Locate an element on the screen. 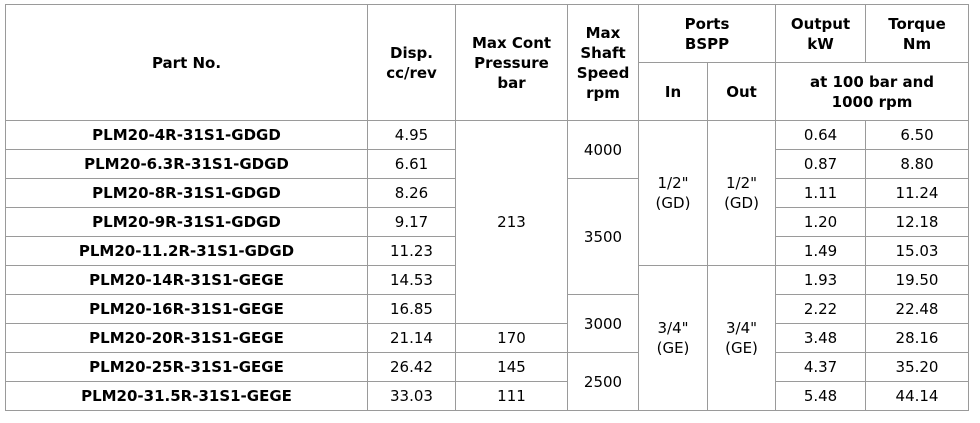 Image resolution: width=980 pixels, height=423 pixels. table-cell: 1.49 is located at coordinates (821, 251).